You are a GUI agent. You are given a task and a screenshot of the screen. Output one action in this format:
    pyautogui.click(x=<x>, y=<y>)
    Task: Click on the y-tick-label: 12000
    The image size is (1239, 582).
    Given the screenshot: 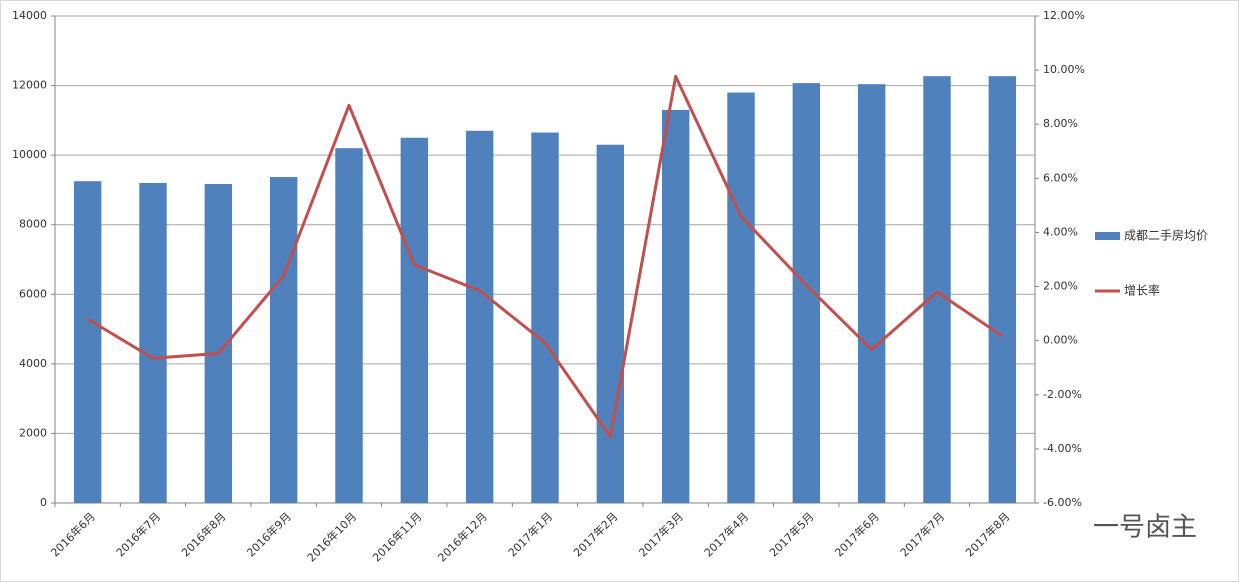 What is the action you would take?
    pyautogui.click(x=29, y=85)
    